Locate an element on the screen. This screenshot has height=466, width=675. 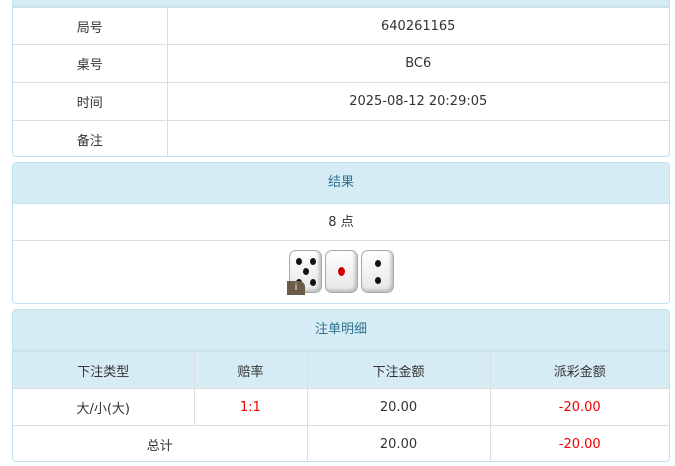
total-amount: 20.00 is located at coordinates (398, 443).